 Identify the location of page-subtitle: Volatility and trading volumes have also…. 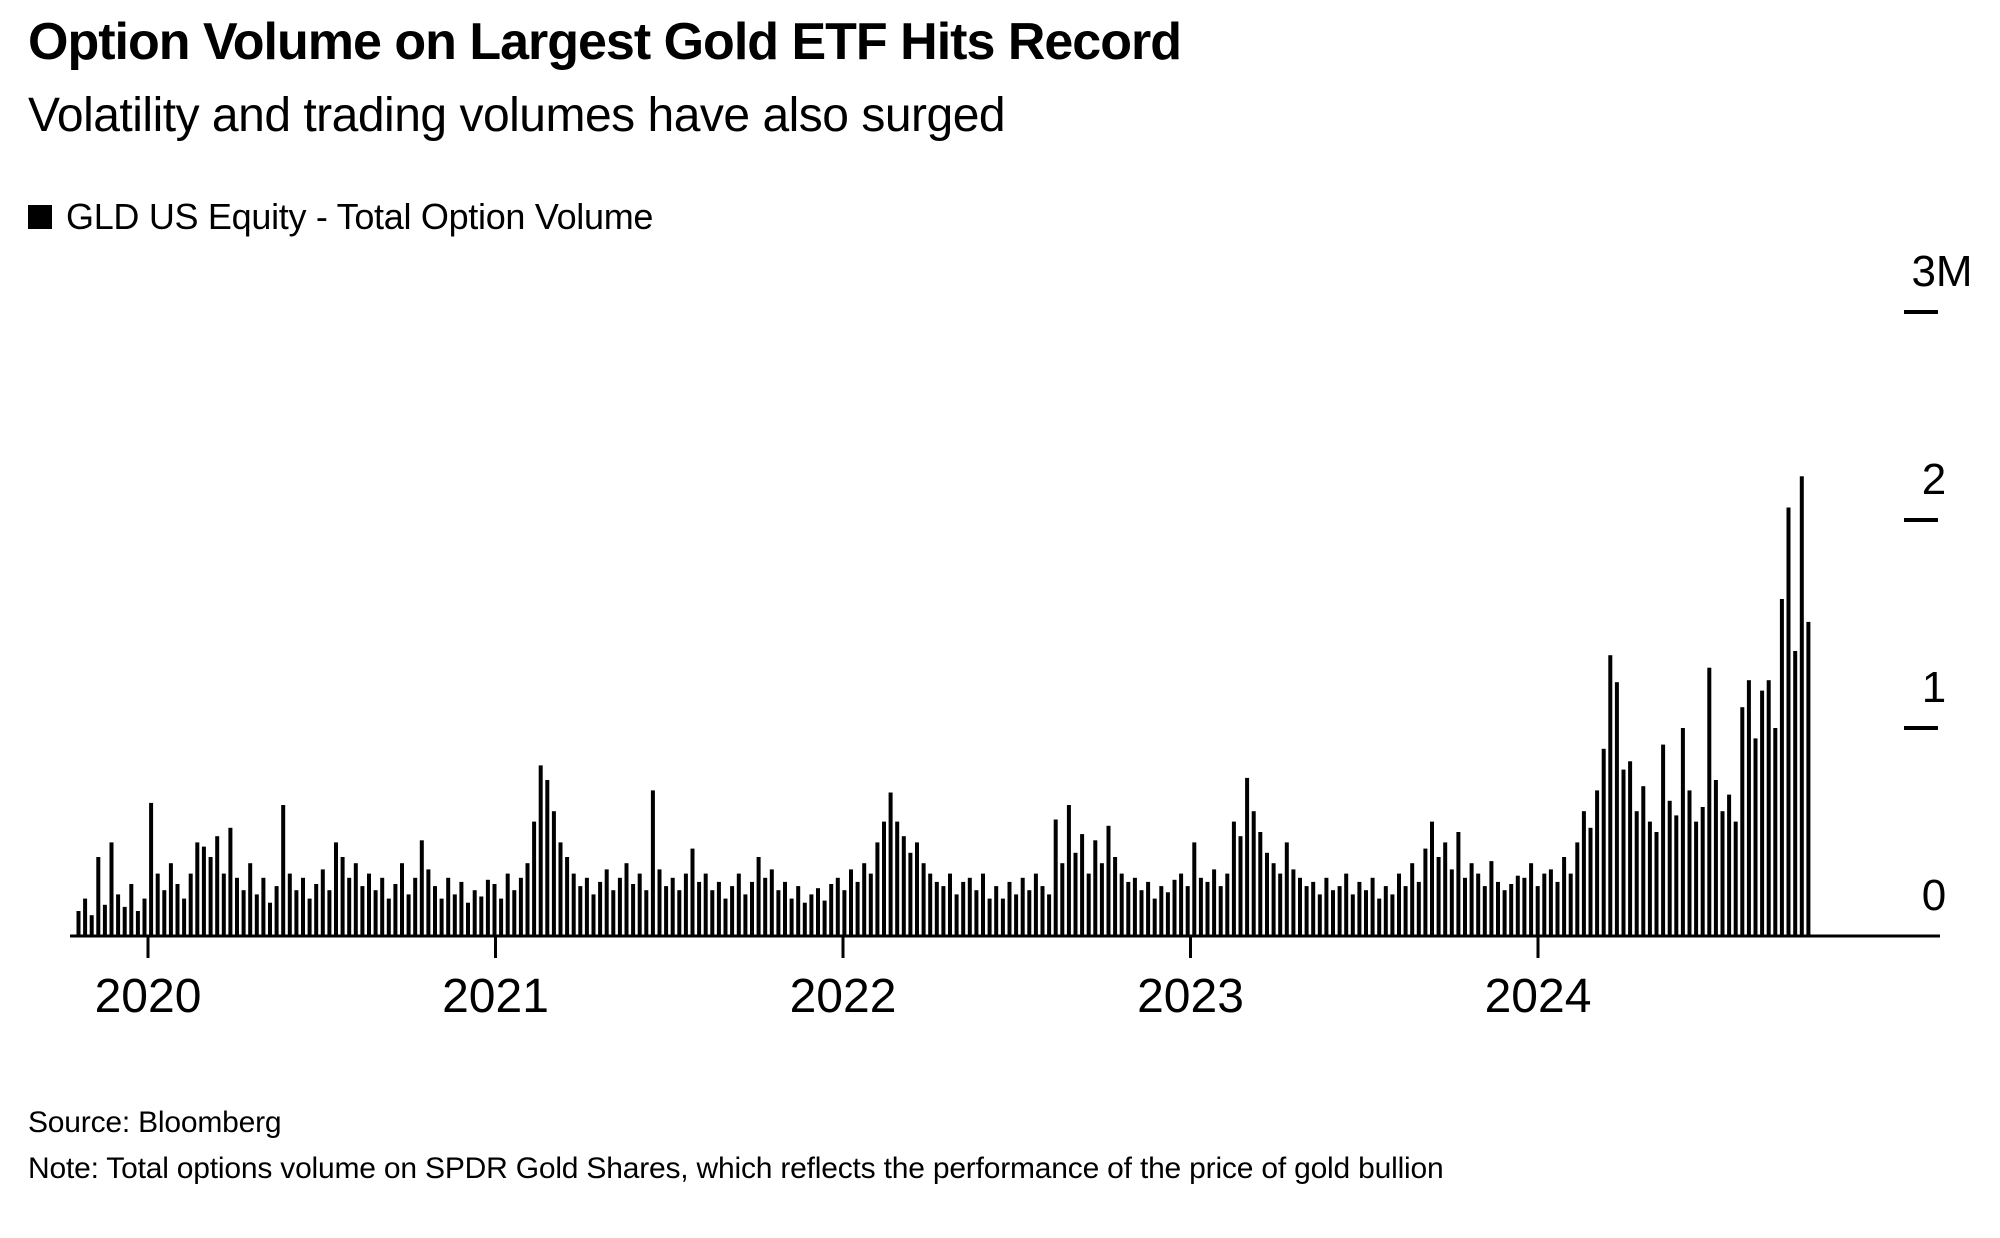
(517, 115).